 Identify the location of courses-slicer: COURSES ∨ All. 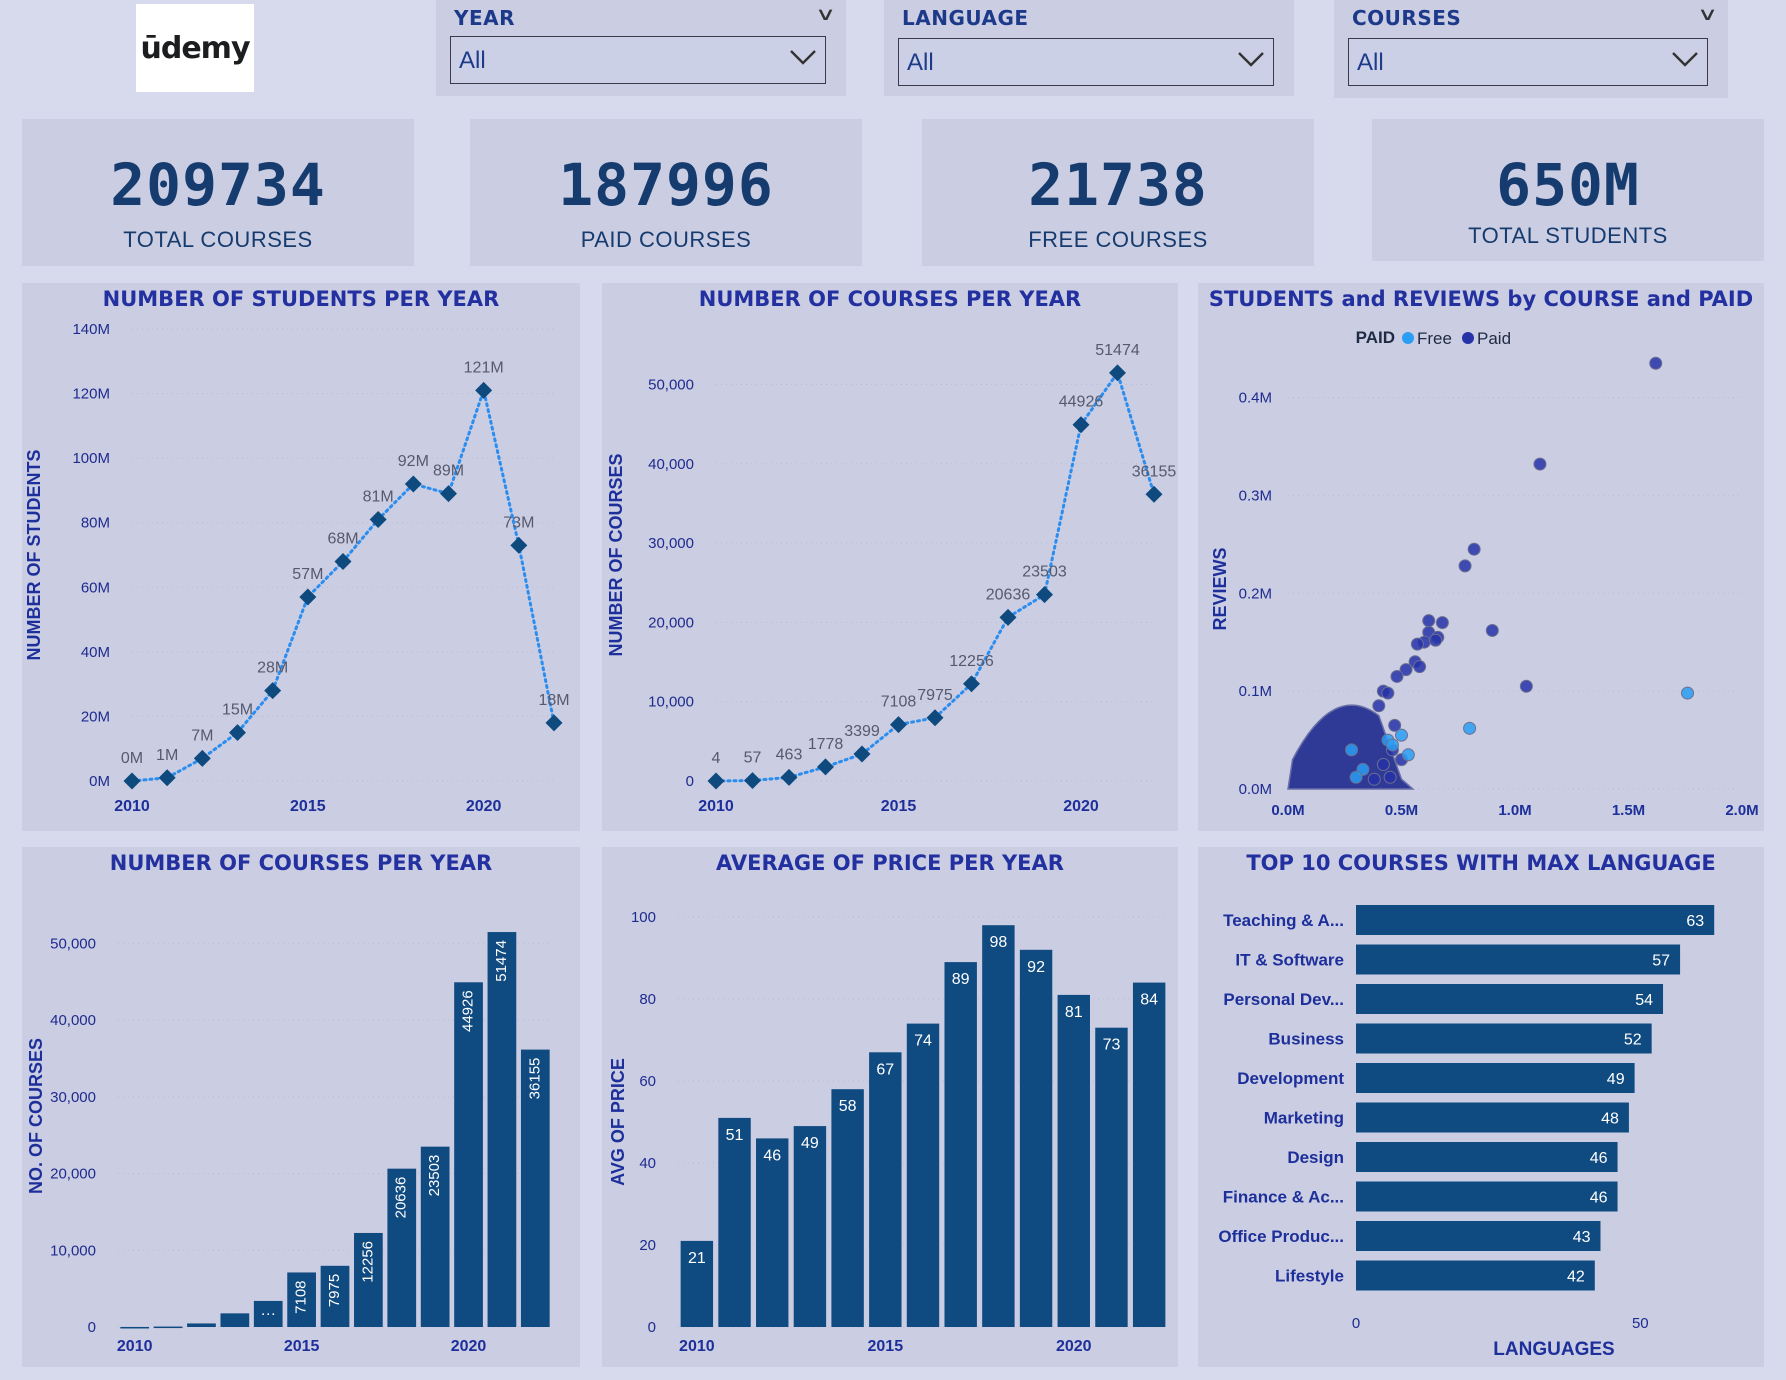
(1531, 49).